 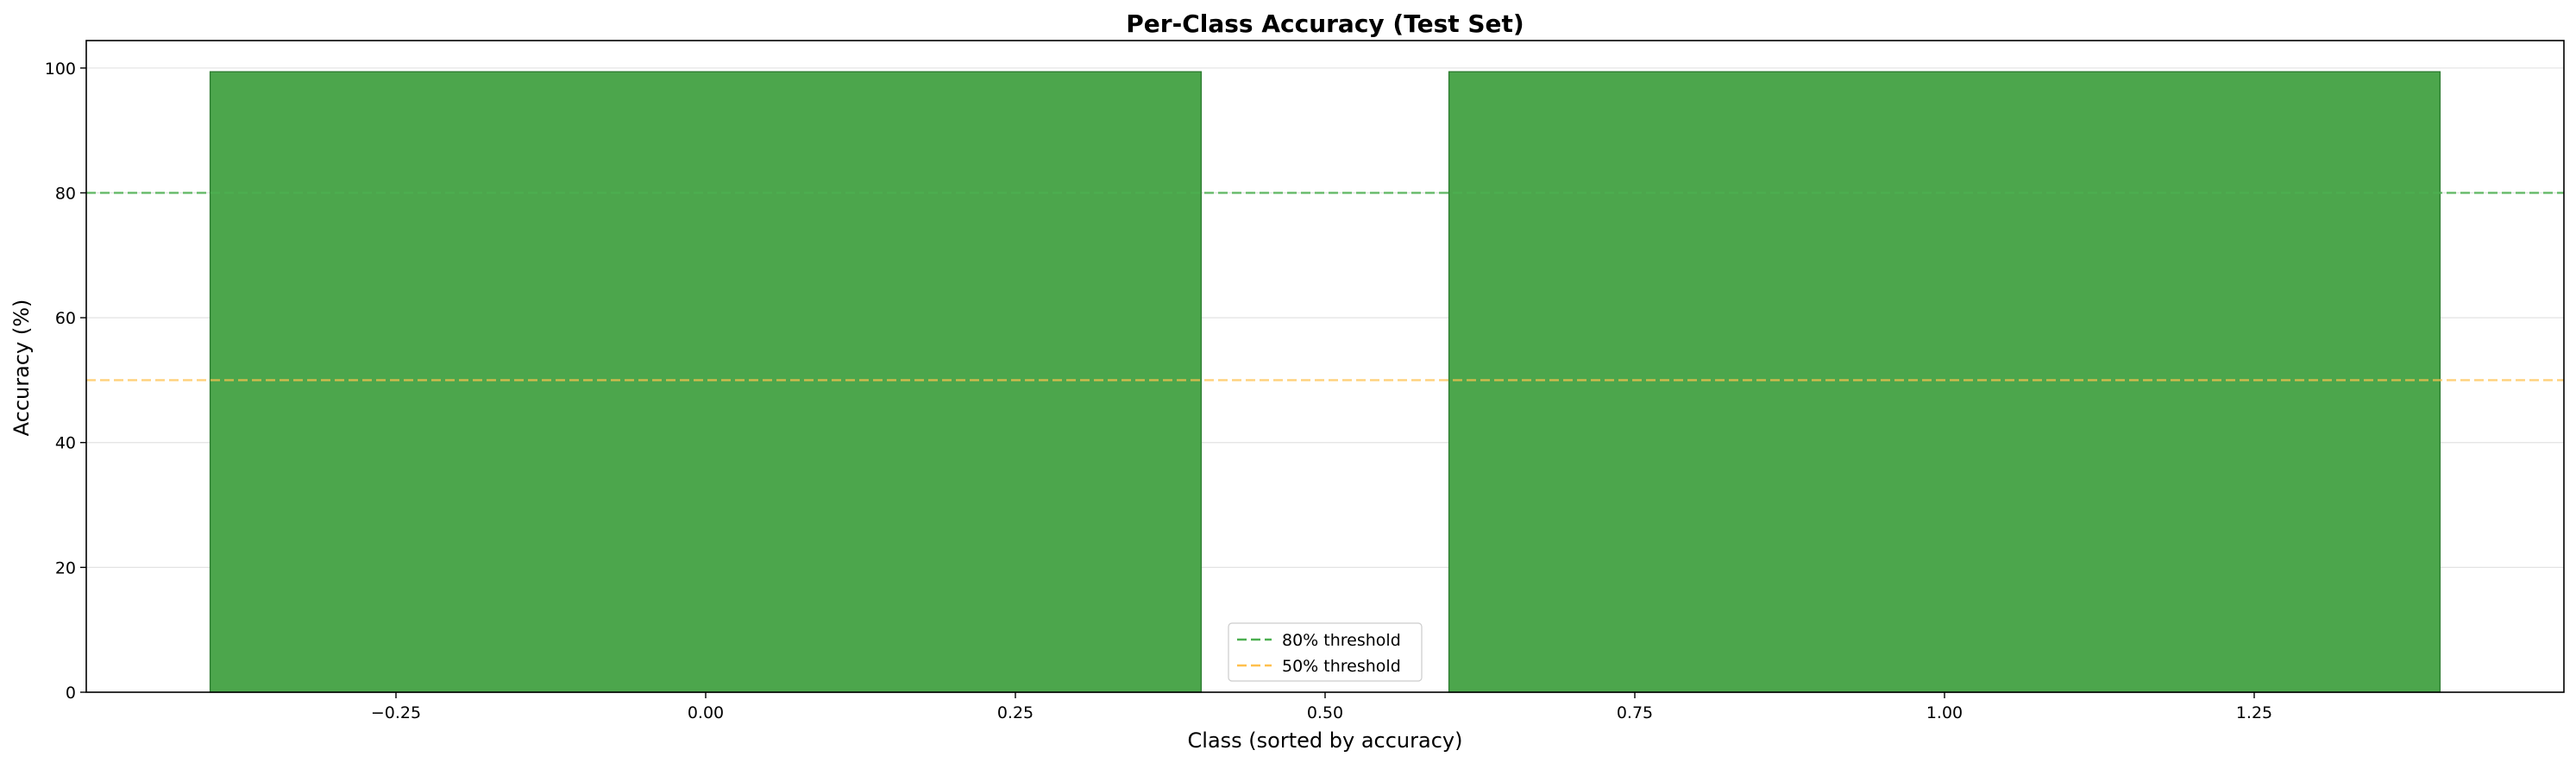 I want to click on y-tick-label: 20, so click(x=65, y=568).